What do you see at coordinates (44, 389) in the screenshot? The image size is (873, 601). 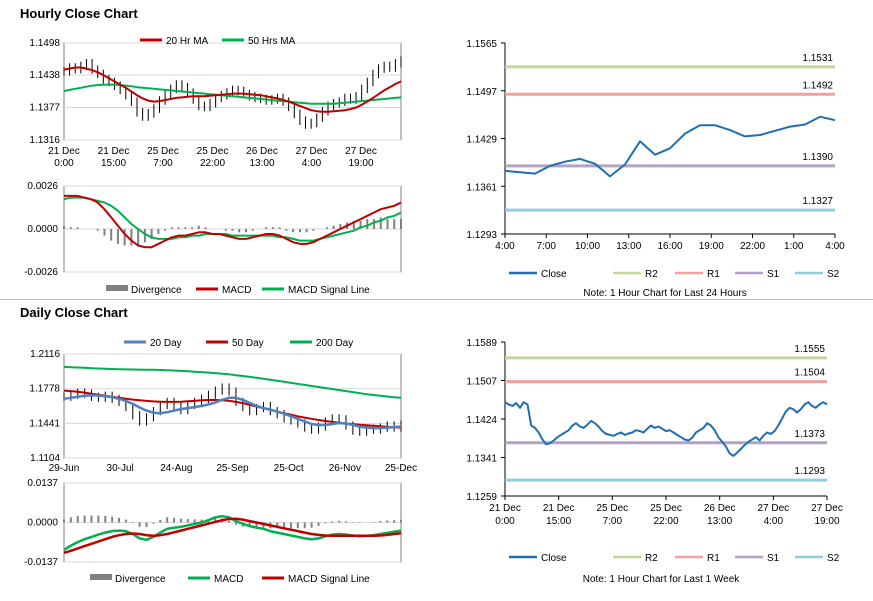 I see `daily-price-y-tick: 1.1778` at bounding box center [44, 389].